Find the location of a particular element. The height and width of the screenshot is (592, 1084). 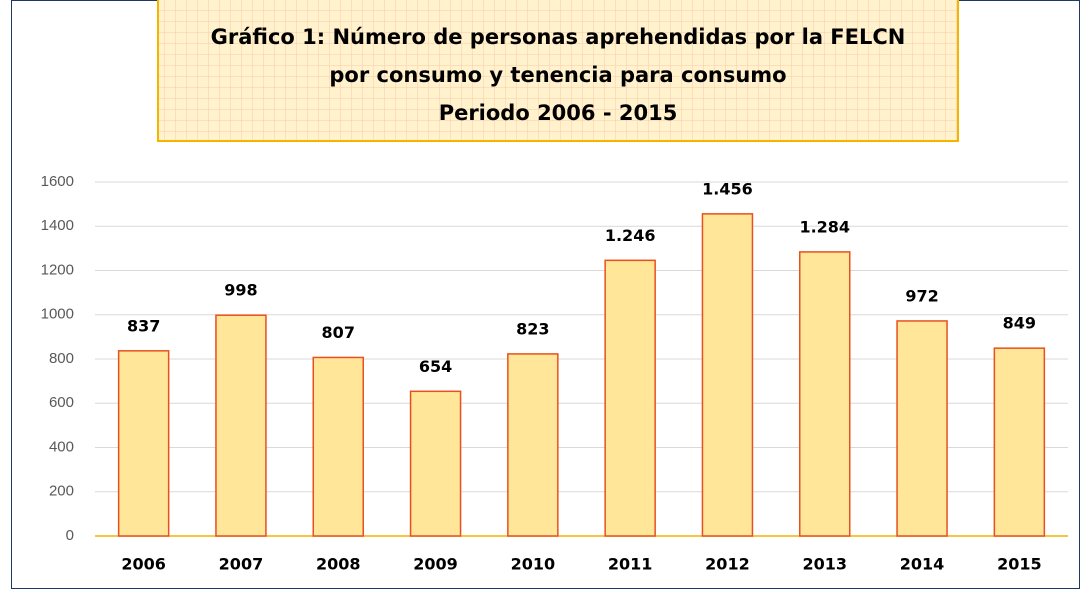

x-tick-label: 2011 is located at coordinates (630, 564).